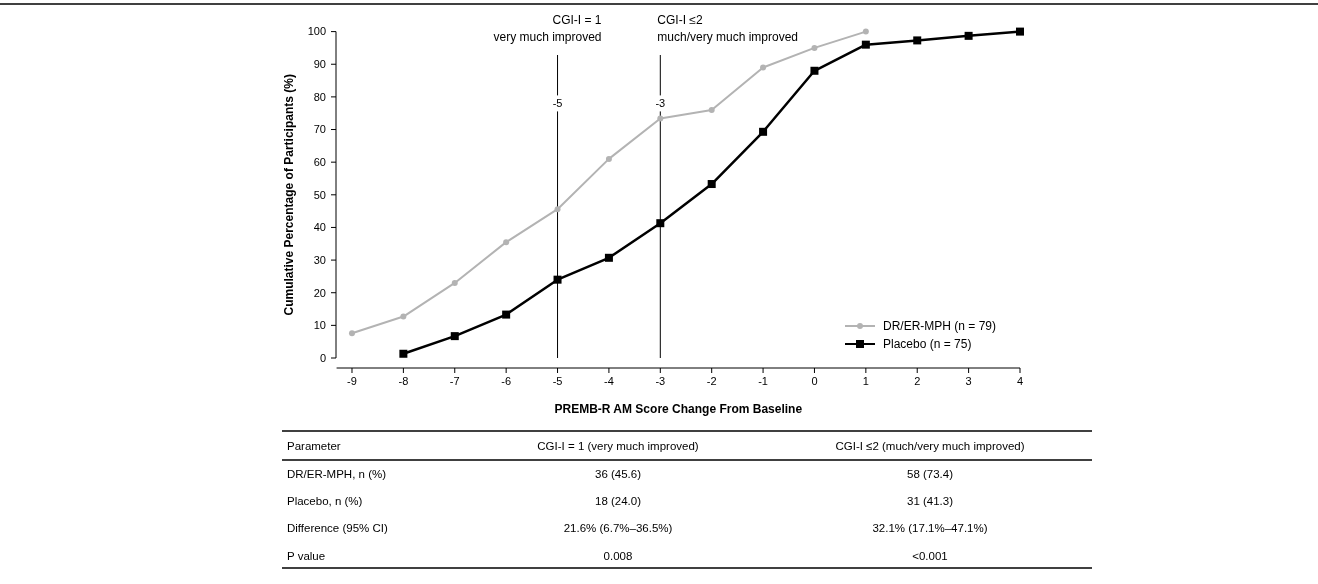 Image resolution: width=1318 pixels, height=584 pixels. I want to click on text: 31 (41.3), so click(930, 501).